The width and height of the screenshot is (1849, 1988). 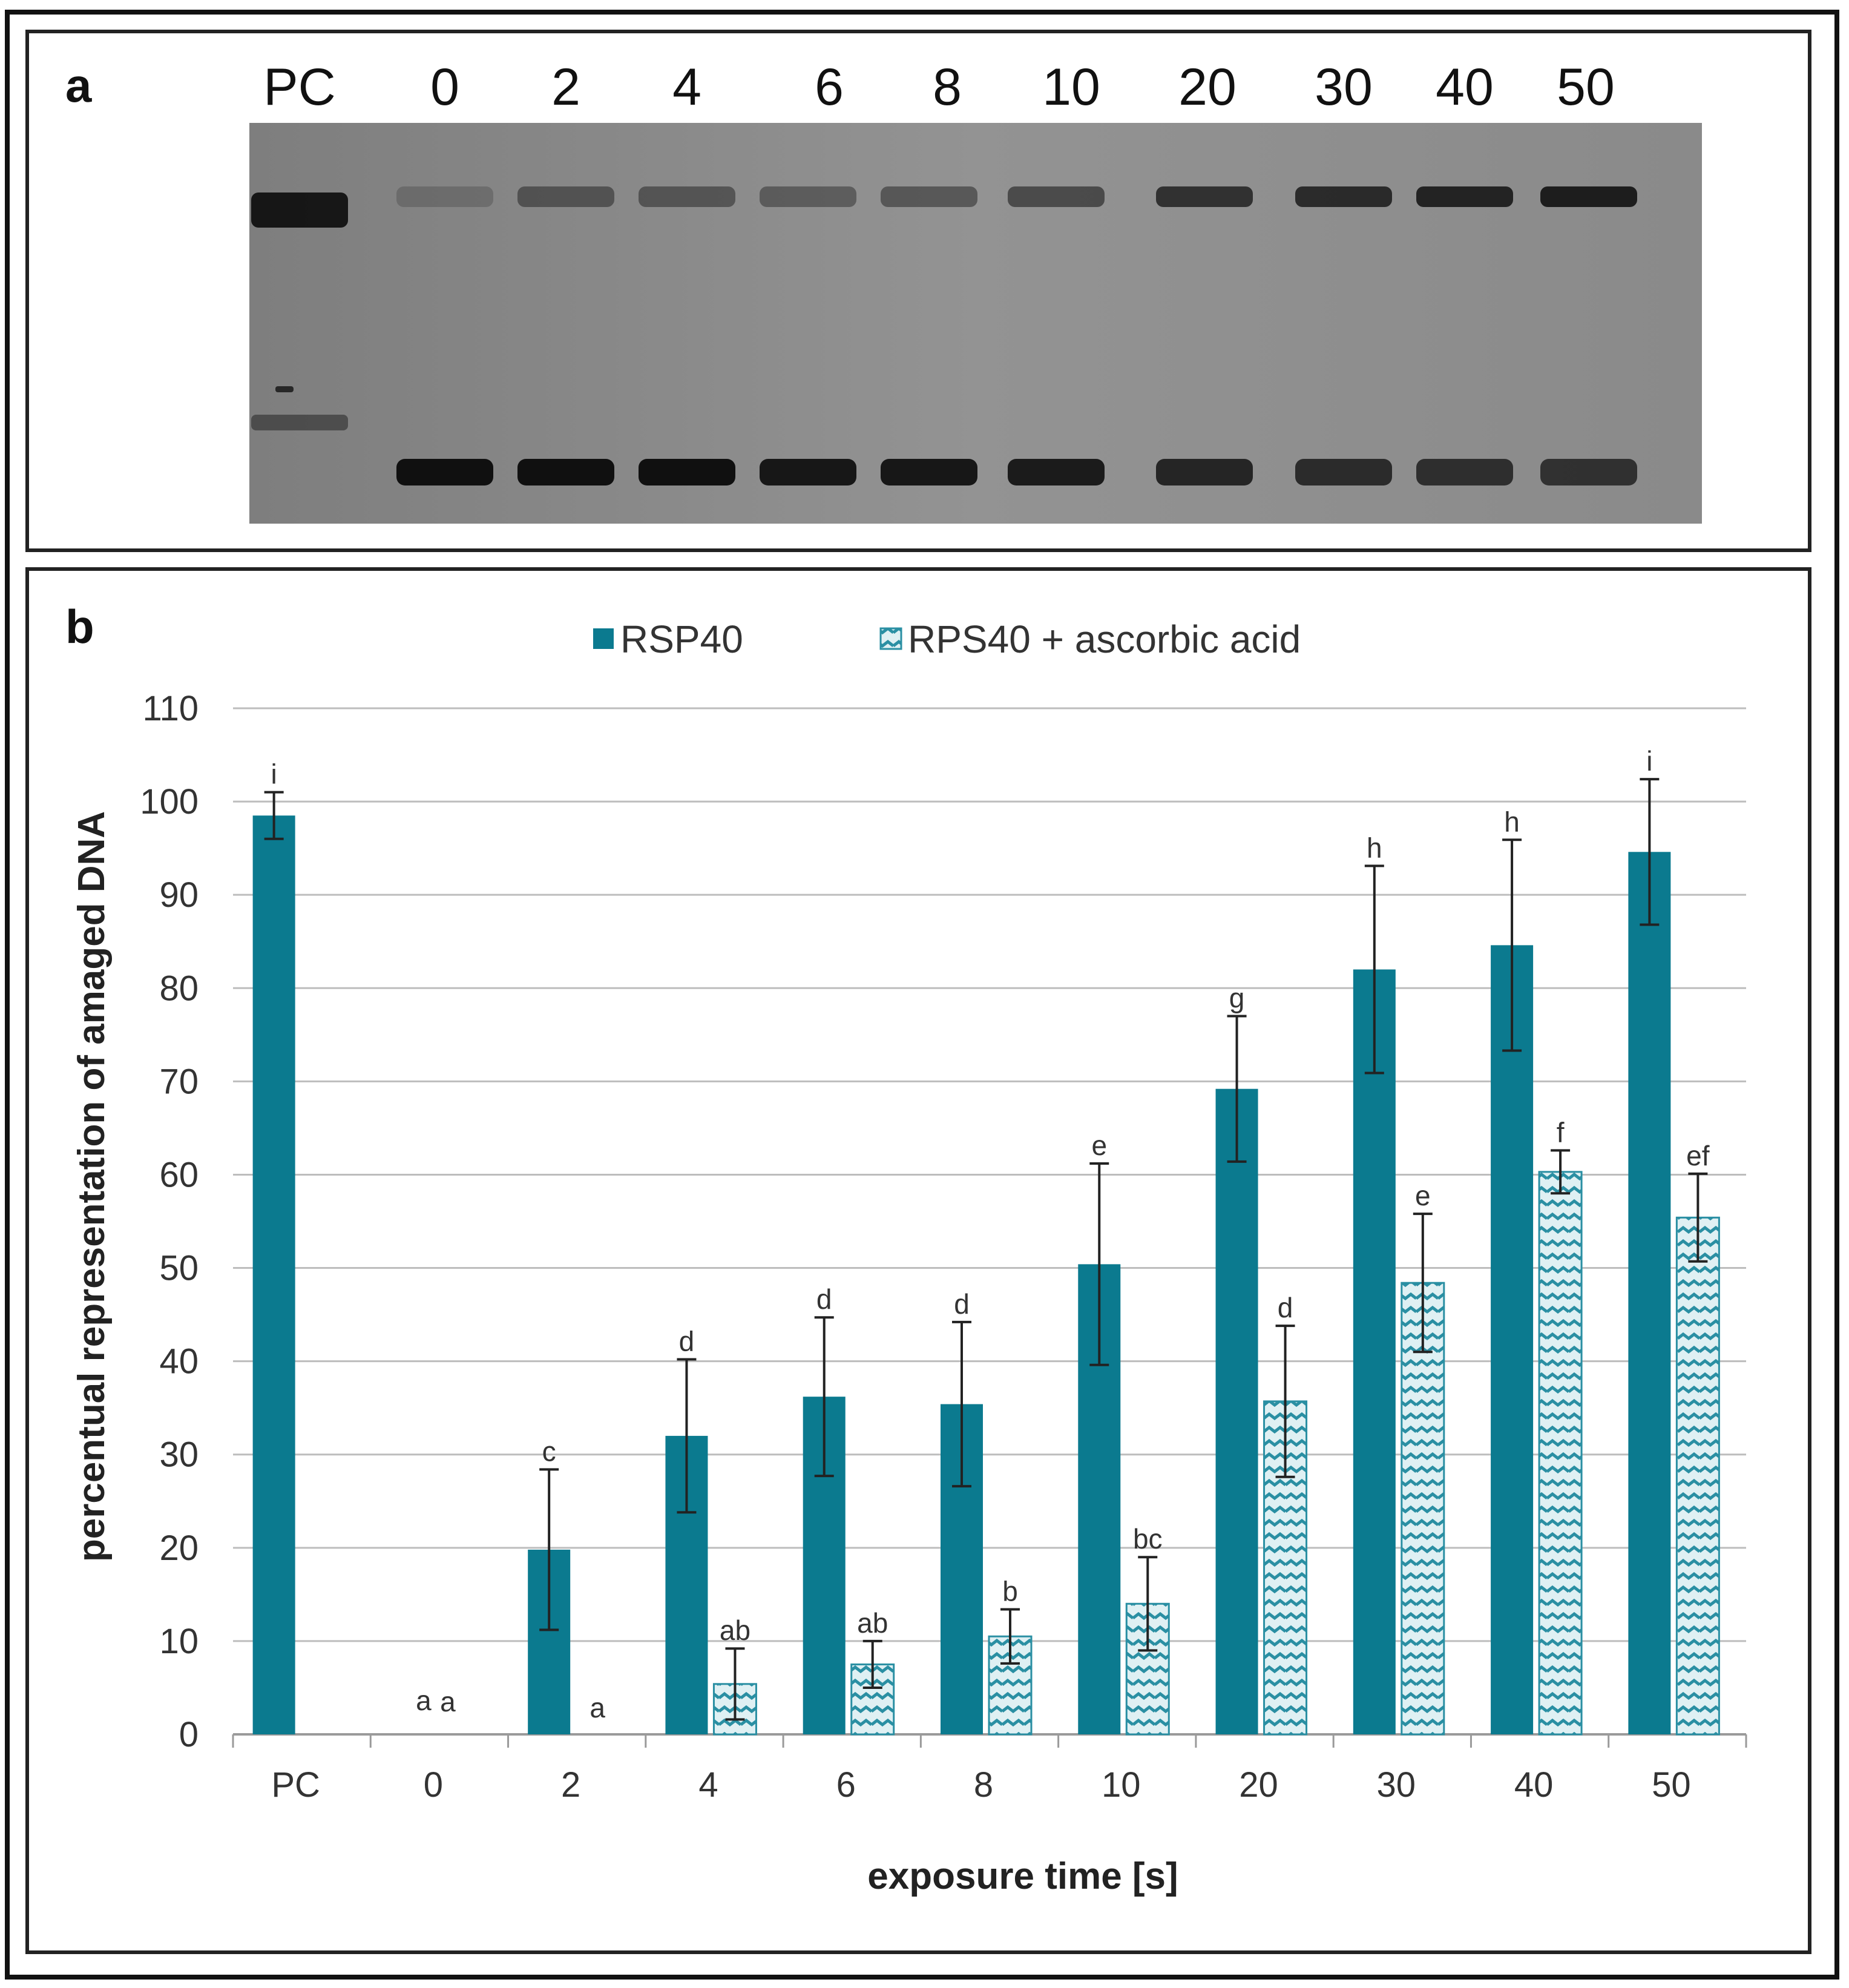 What do you see at coordinates (549, 1451) in the screenshot?
I see `significance-label: c` at bounding box center [549, 1451].